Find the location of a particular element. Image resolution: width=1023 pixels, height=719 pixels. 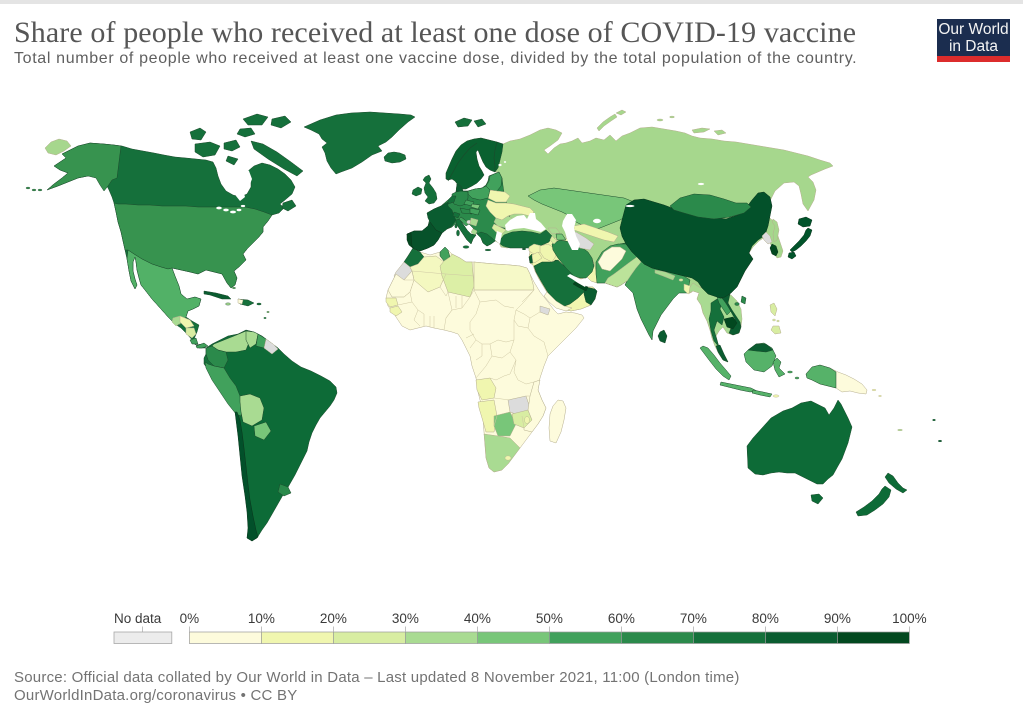

svg-text: 50% is located at coordinates (549, 618).